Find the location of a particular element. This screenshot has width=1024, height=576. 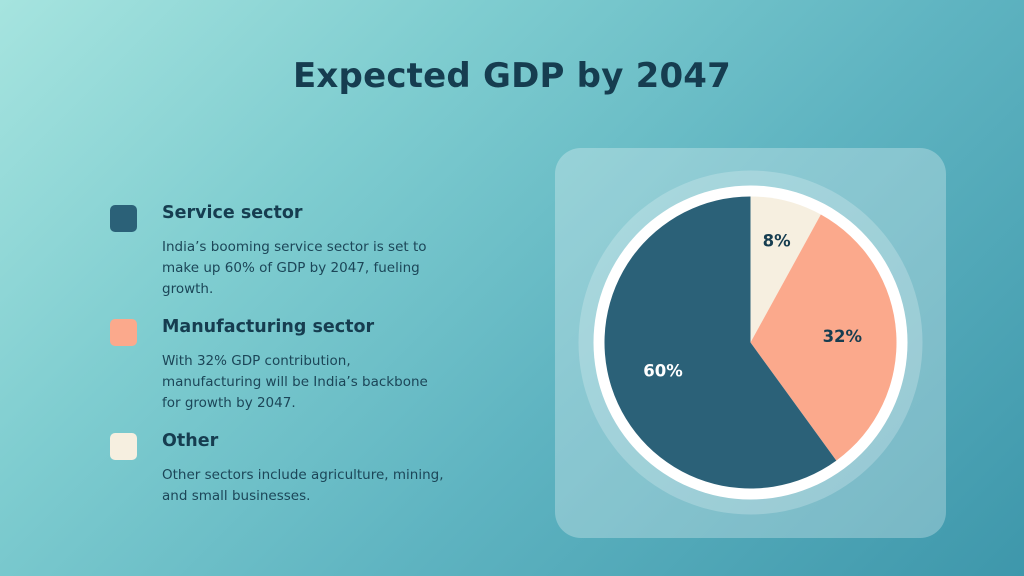

pie-slices is located at coordinates (750, 342).